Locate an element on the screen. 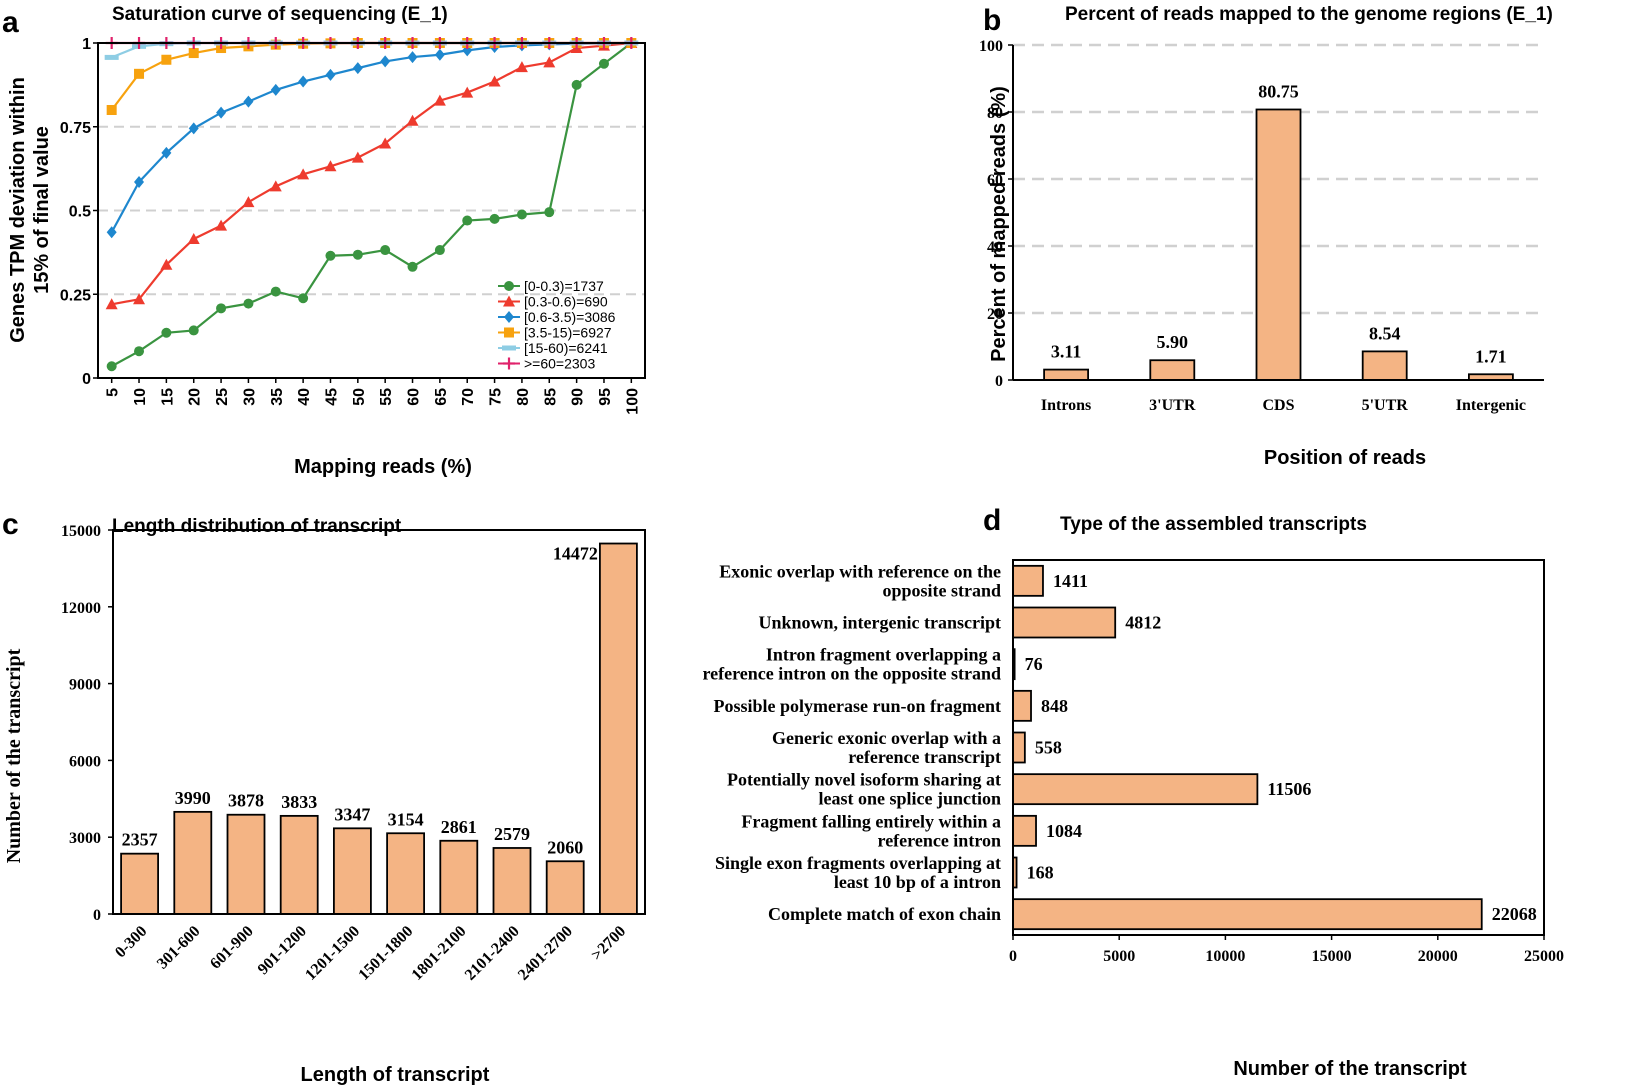  chart-d-category-label: Exonic overlap with reference on the is located at coordinates (860, 571).